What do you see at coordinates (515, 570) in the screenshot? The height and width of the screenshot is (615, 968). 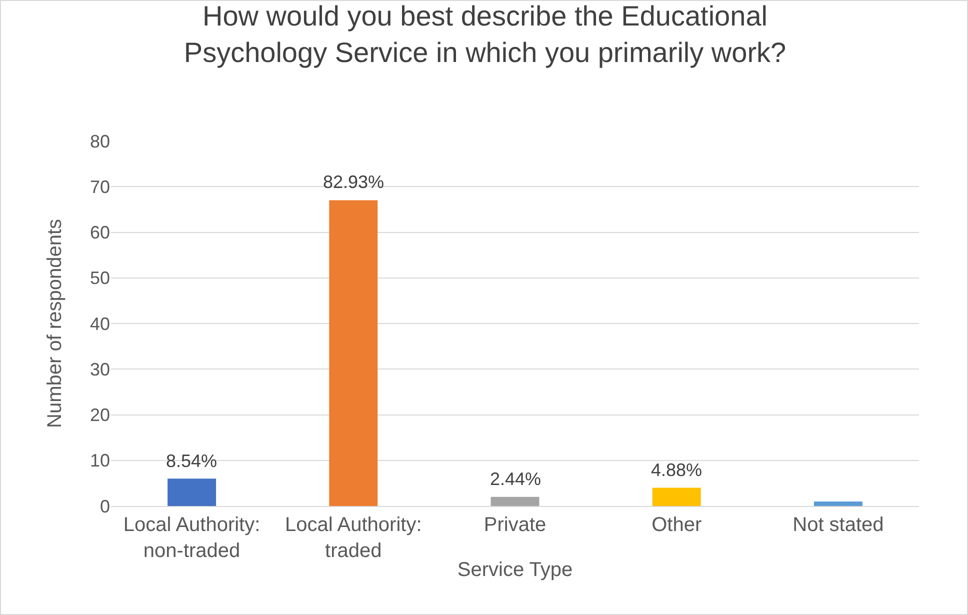 I see `x-axis-title: Service Type` at bounding box center [515, 570].